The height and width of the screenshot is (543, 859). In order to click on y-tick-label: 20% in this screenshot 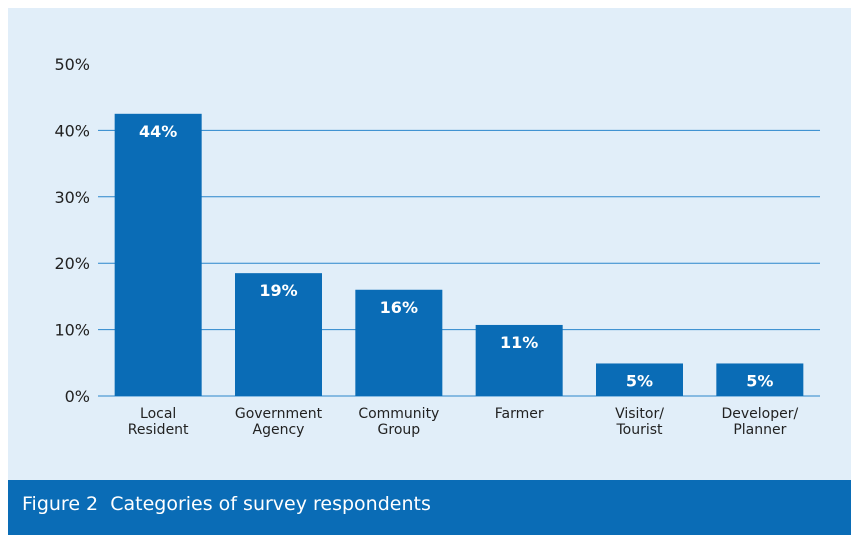, I will do `click(72, 263)`.